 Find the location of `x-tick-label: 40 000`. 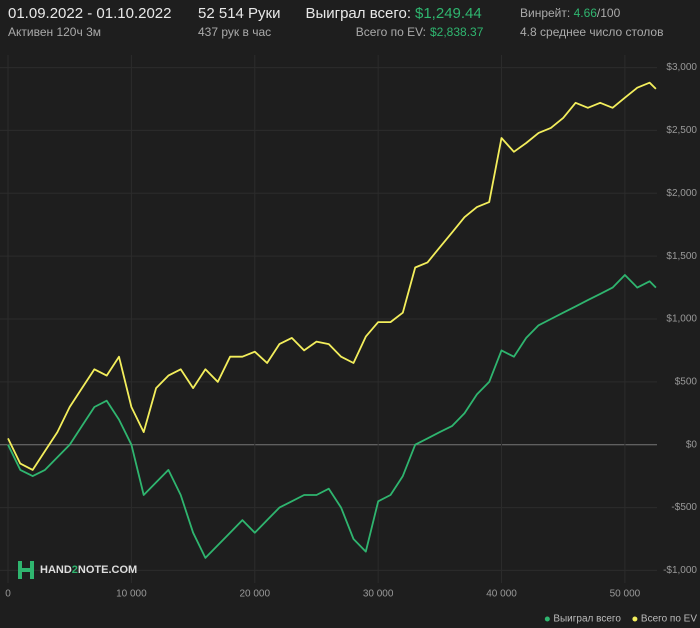

x-tick-label: 40 000 is located at coordinates (501, 594).